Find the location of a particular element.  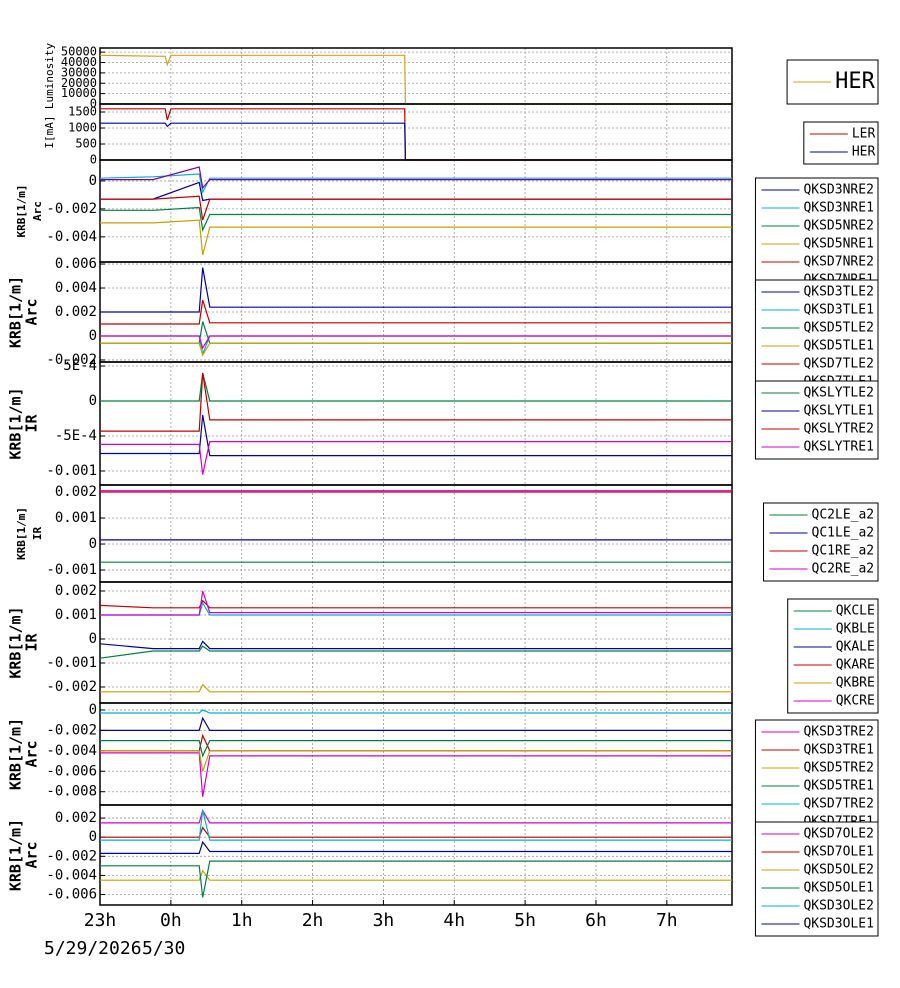

y-tick-label: 500 is located at coordinates (86, 144).